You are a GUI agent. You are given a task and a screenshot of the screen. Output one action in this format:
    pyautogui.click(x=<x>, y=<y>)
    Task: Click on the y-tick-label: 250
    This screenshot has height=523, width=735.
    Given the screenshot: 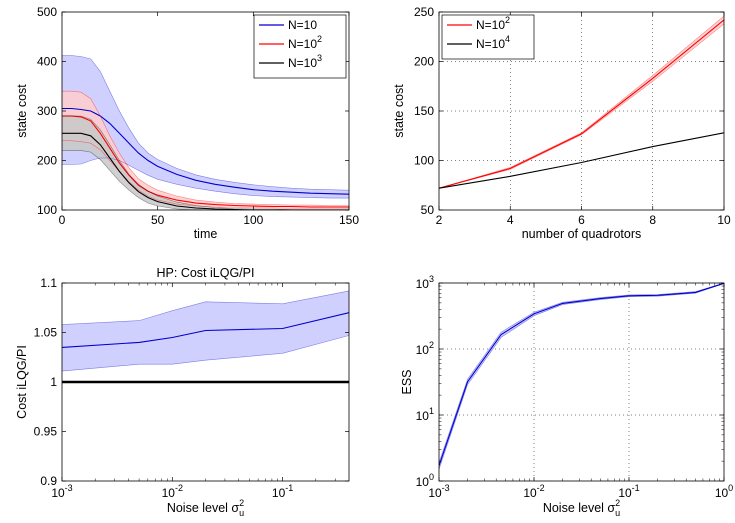 What is the action you would take?
    pyautogui.click(x=424, y=12)
    